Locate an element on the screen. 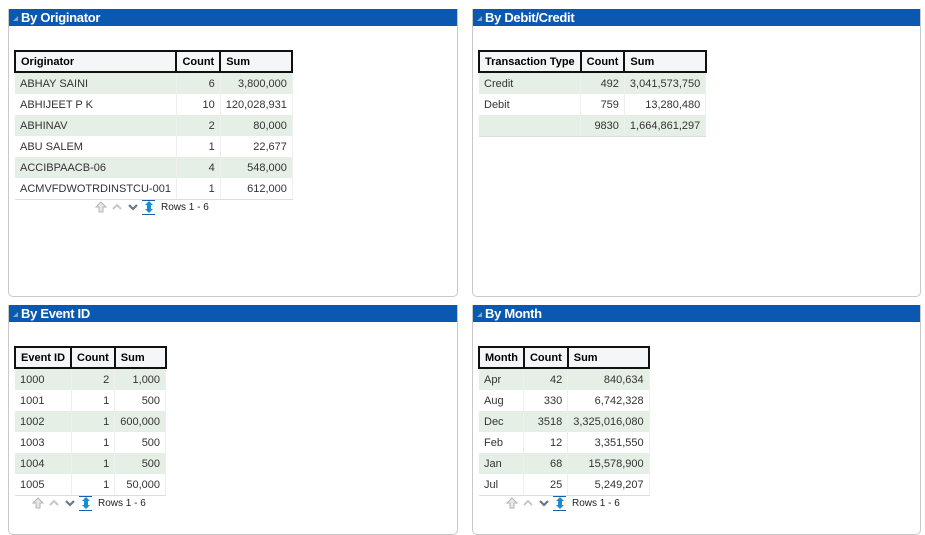 The image size is (925, 535). cell-transaction-type is located at coordinates (530, 126).